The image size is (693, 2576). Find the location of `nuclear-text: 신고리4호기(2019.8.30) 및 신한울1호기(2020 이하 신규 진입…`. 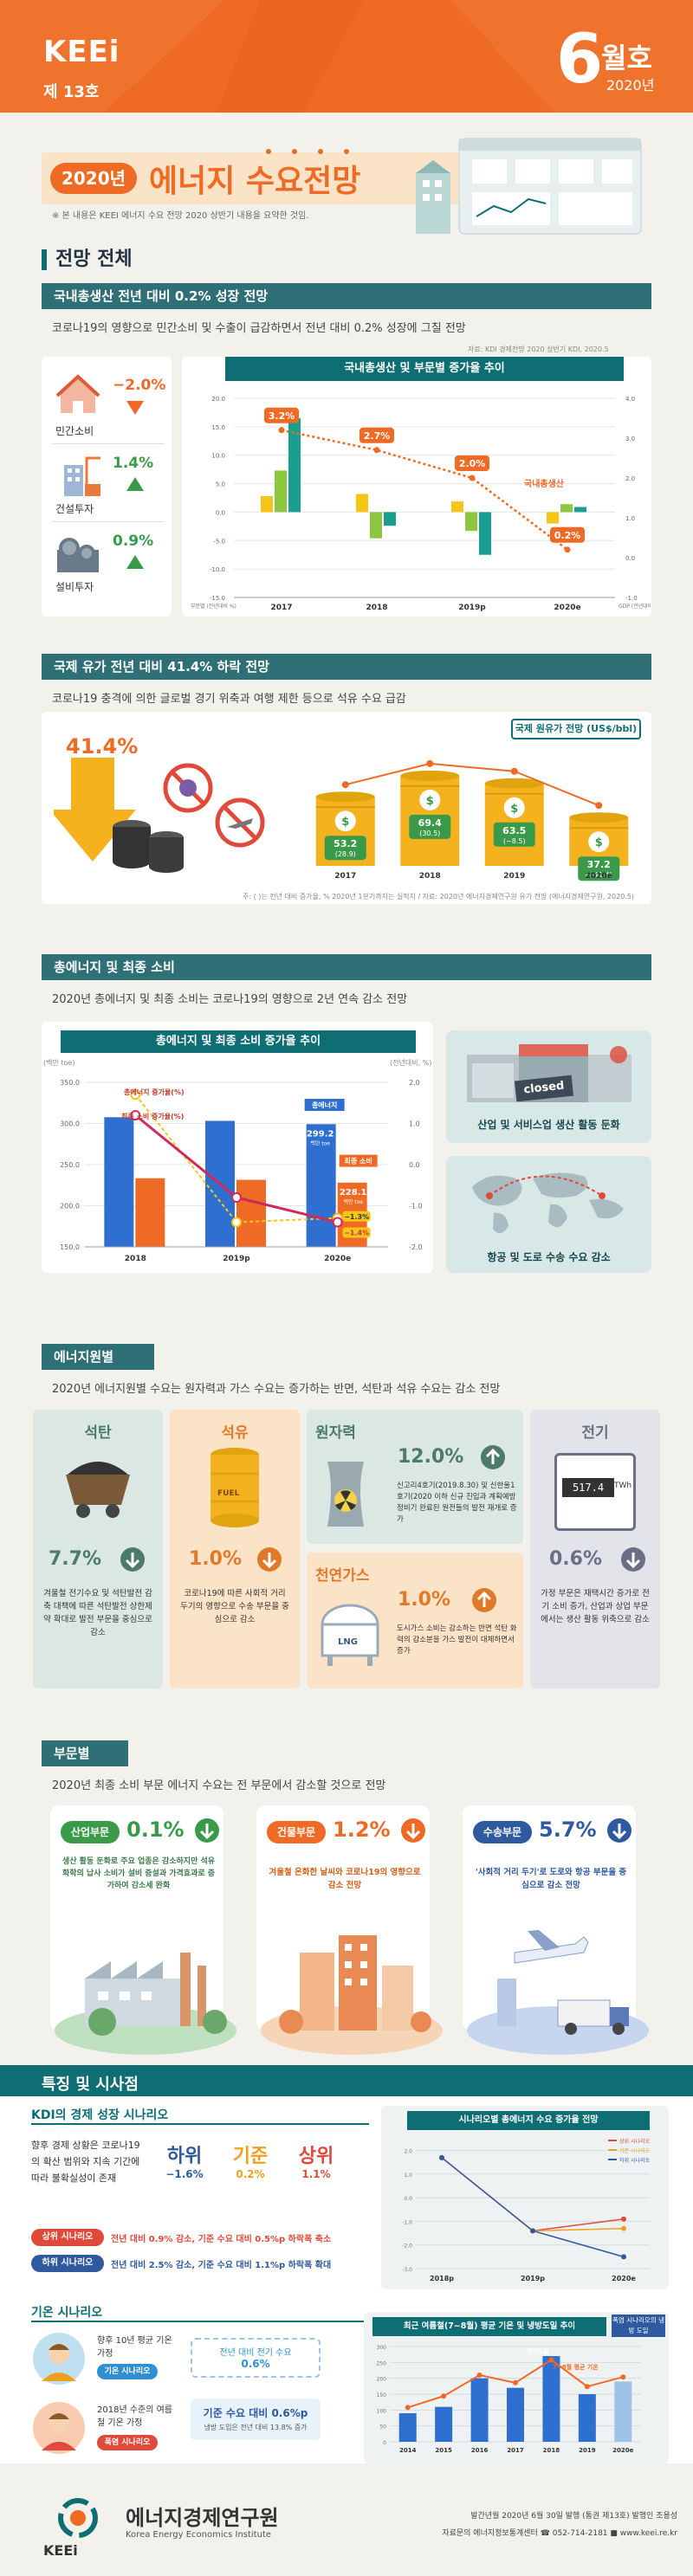

nuclear-text: 신고리4호기(2019.8.30) 및 신한울1호기(2020 이하 신규 진입… is located at coordinates (457, 1503).